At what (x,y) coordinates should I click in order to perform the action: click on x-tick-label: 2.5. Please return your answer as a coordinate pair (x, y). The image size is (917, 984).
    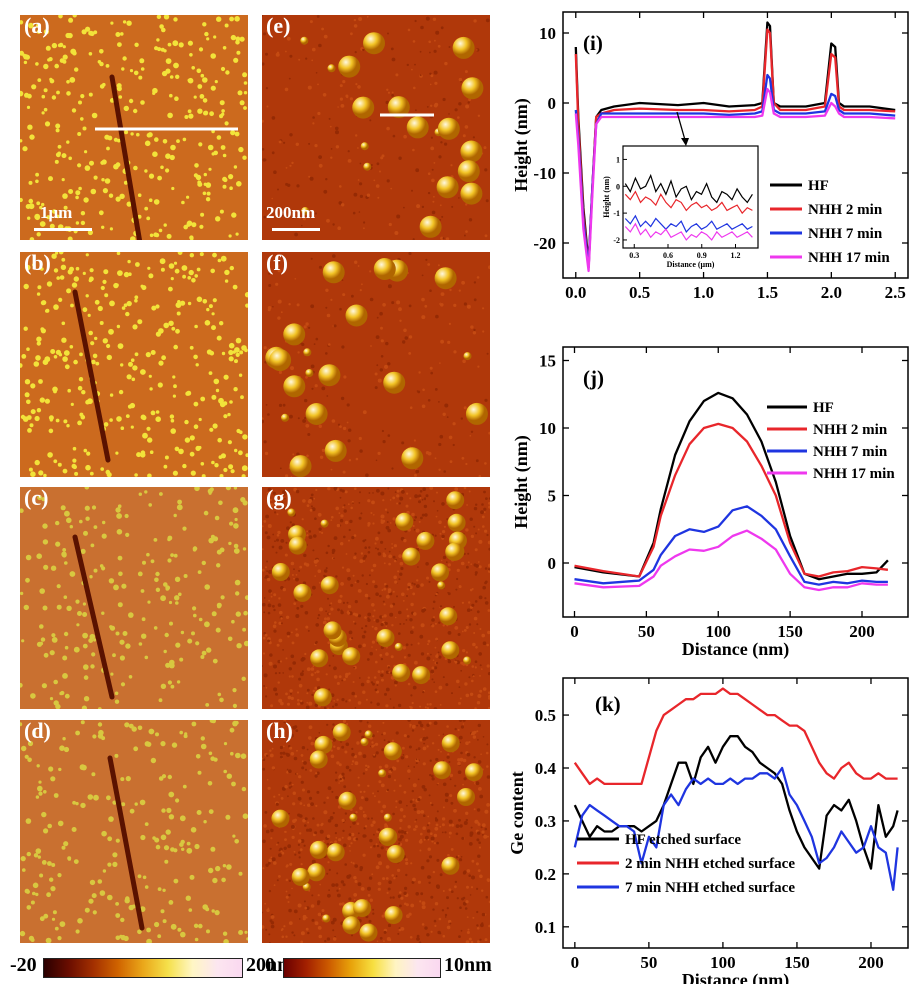
    Looking at the image, I should click on (895, 291).